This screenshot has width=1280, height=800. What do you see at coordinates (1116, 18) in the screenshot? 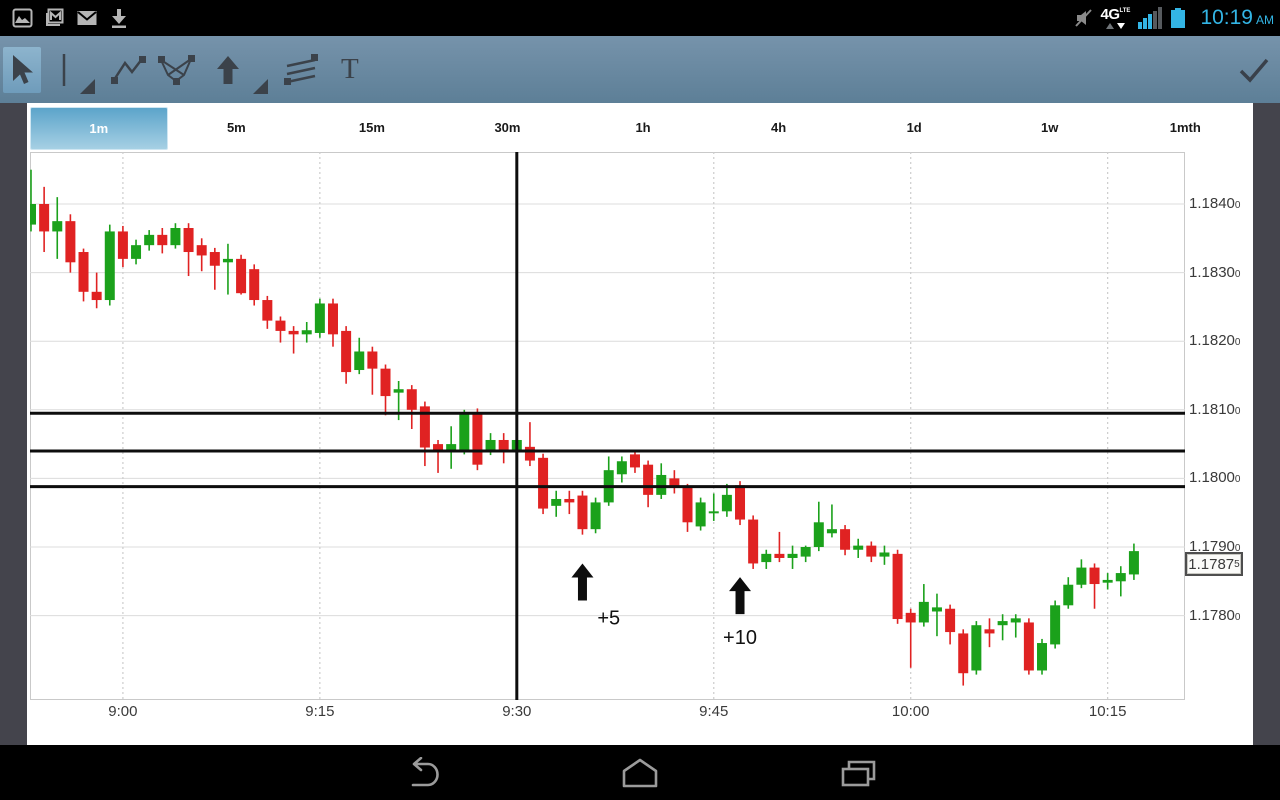
I see `network-type-icon: 4G LTE` at bounding box center [1116, 18].